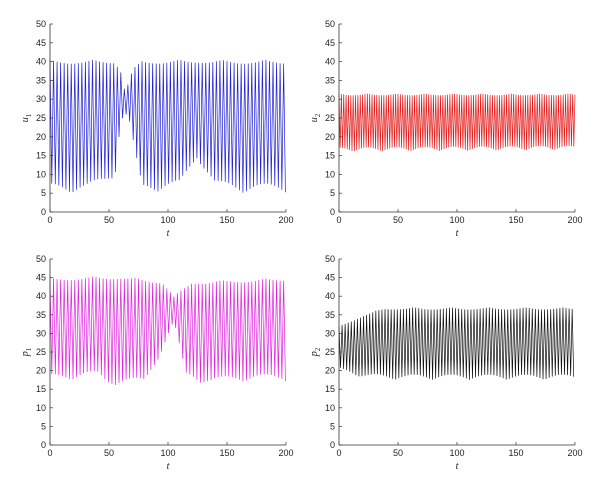  Describe the element at coordinates (41, 80) in the screenshot. I see `u1-y-tick-label: 35` at that location.